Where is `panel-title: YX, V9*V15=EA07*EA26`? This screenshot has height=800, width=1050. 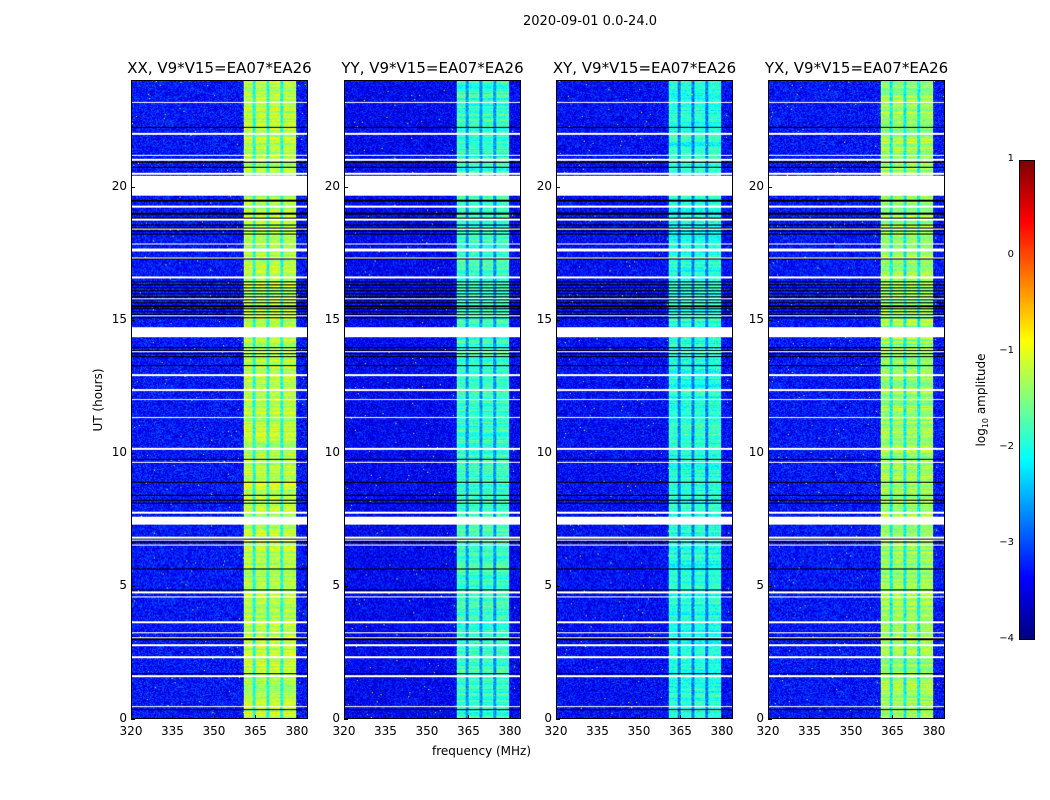 panel-title: YX, V9*V15=EA07*EA26 is located at coordinates (856, 68).